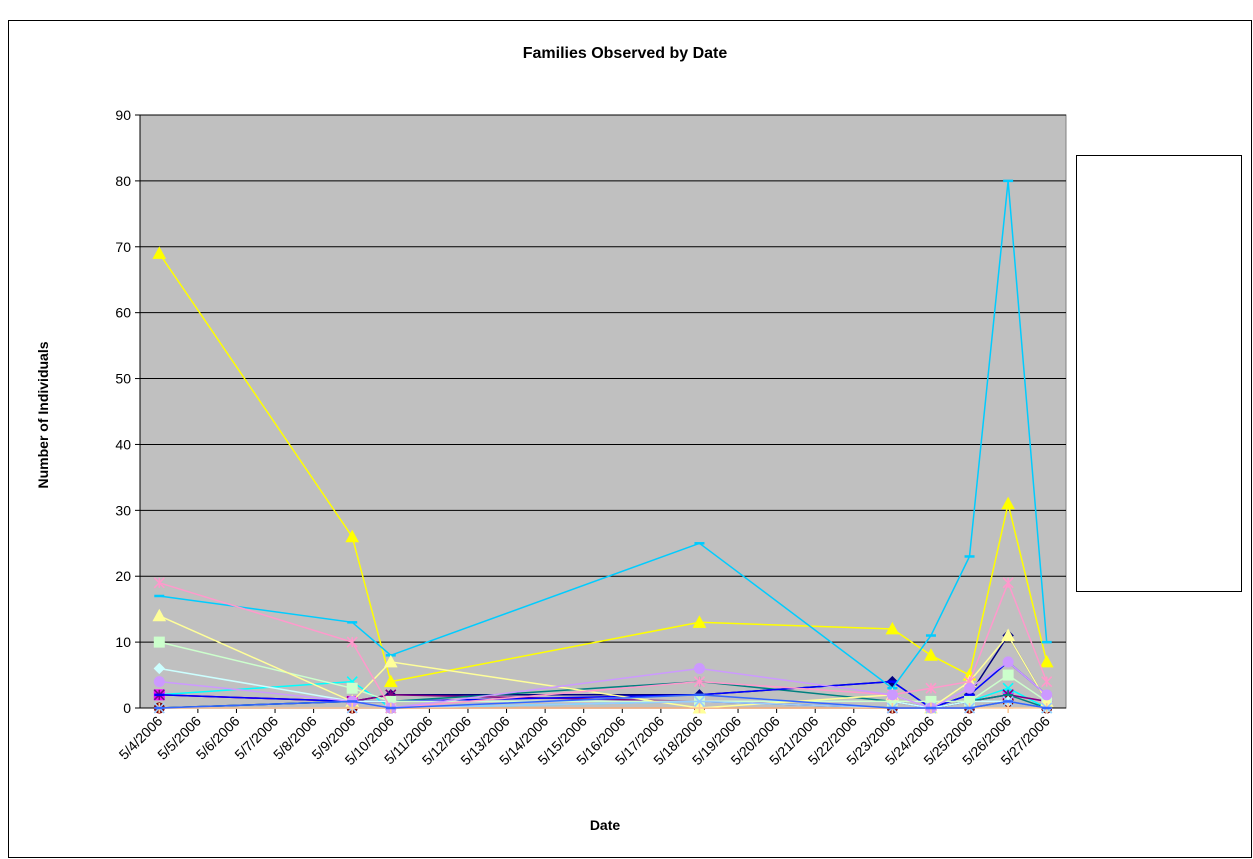  Describe the element at coordinates (159, 668) in the screenshot. I see `data-point-phasianidae` at that location.